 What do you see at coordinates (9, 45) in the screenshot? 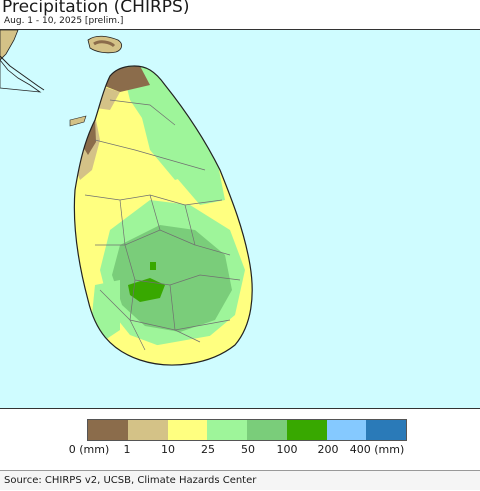
I see `india-coast` at bounding box center [9, 45].